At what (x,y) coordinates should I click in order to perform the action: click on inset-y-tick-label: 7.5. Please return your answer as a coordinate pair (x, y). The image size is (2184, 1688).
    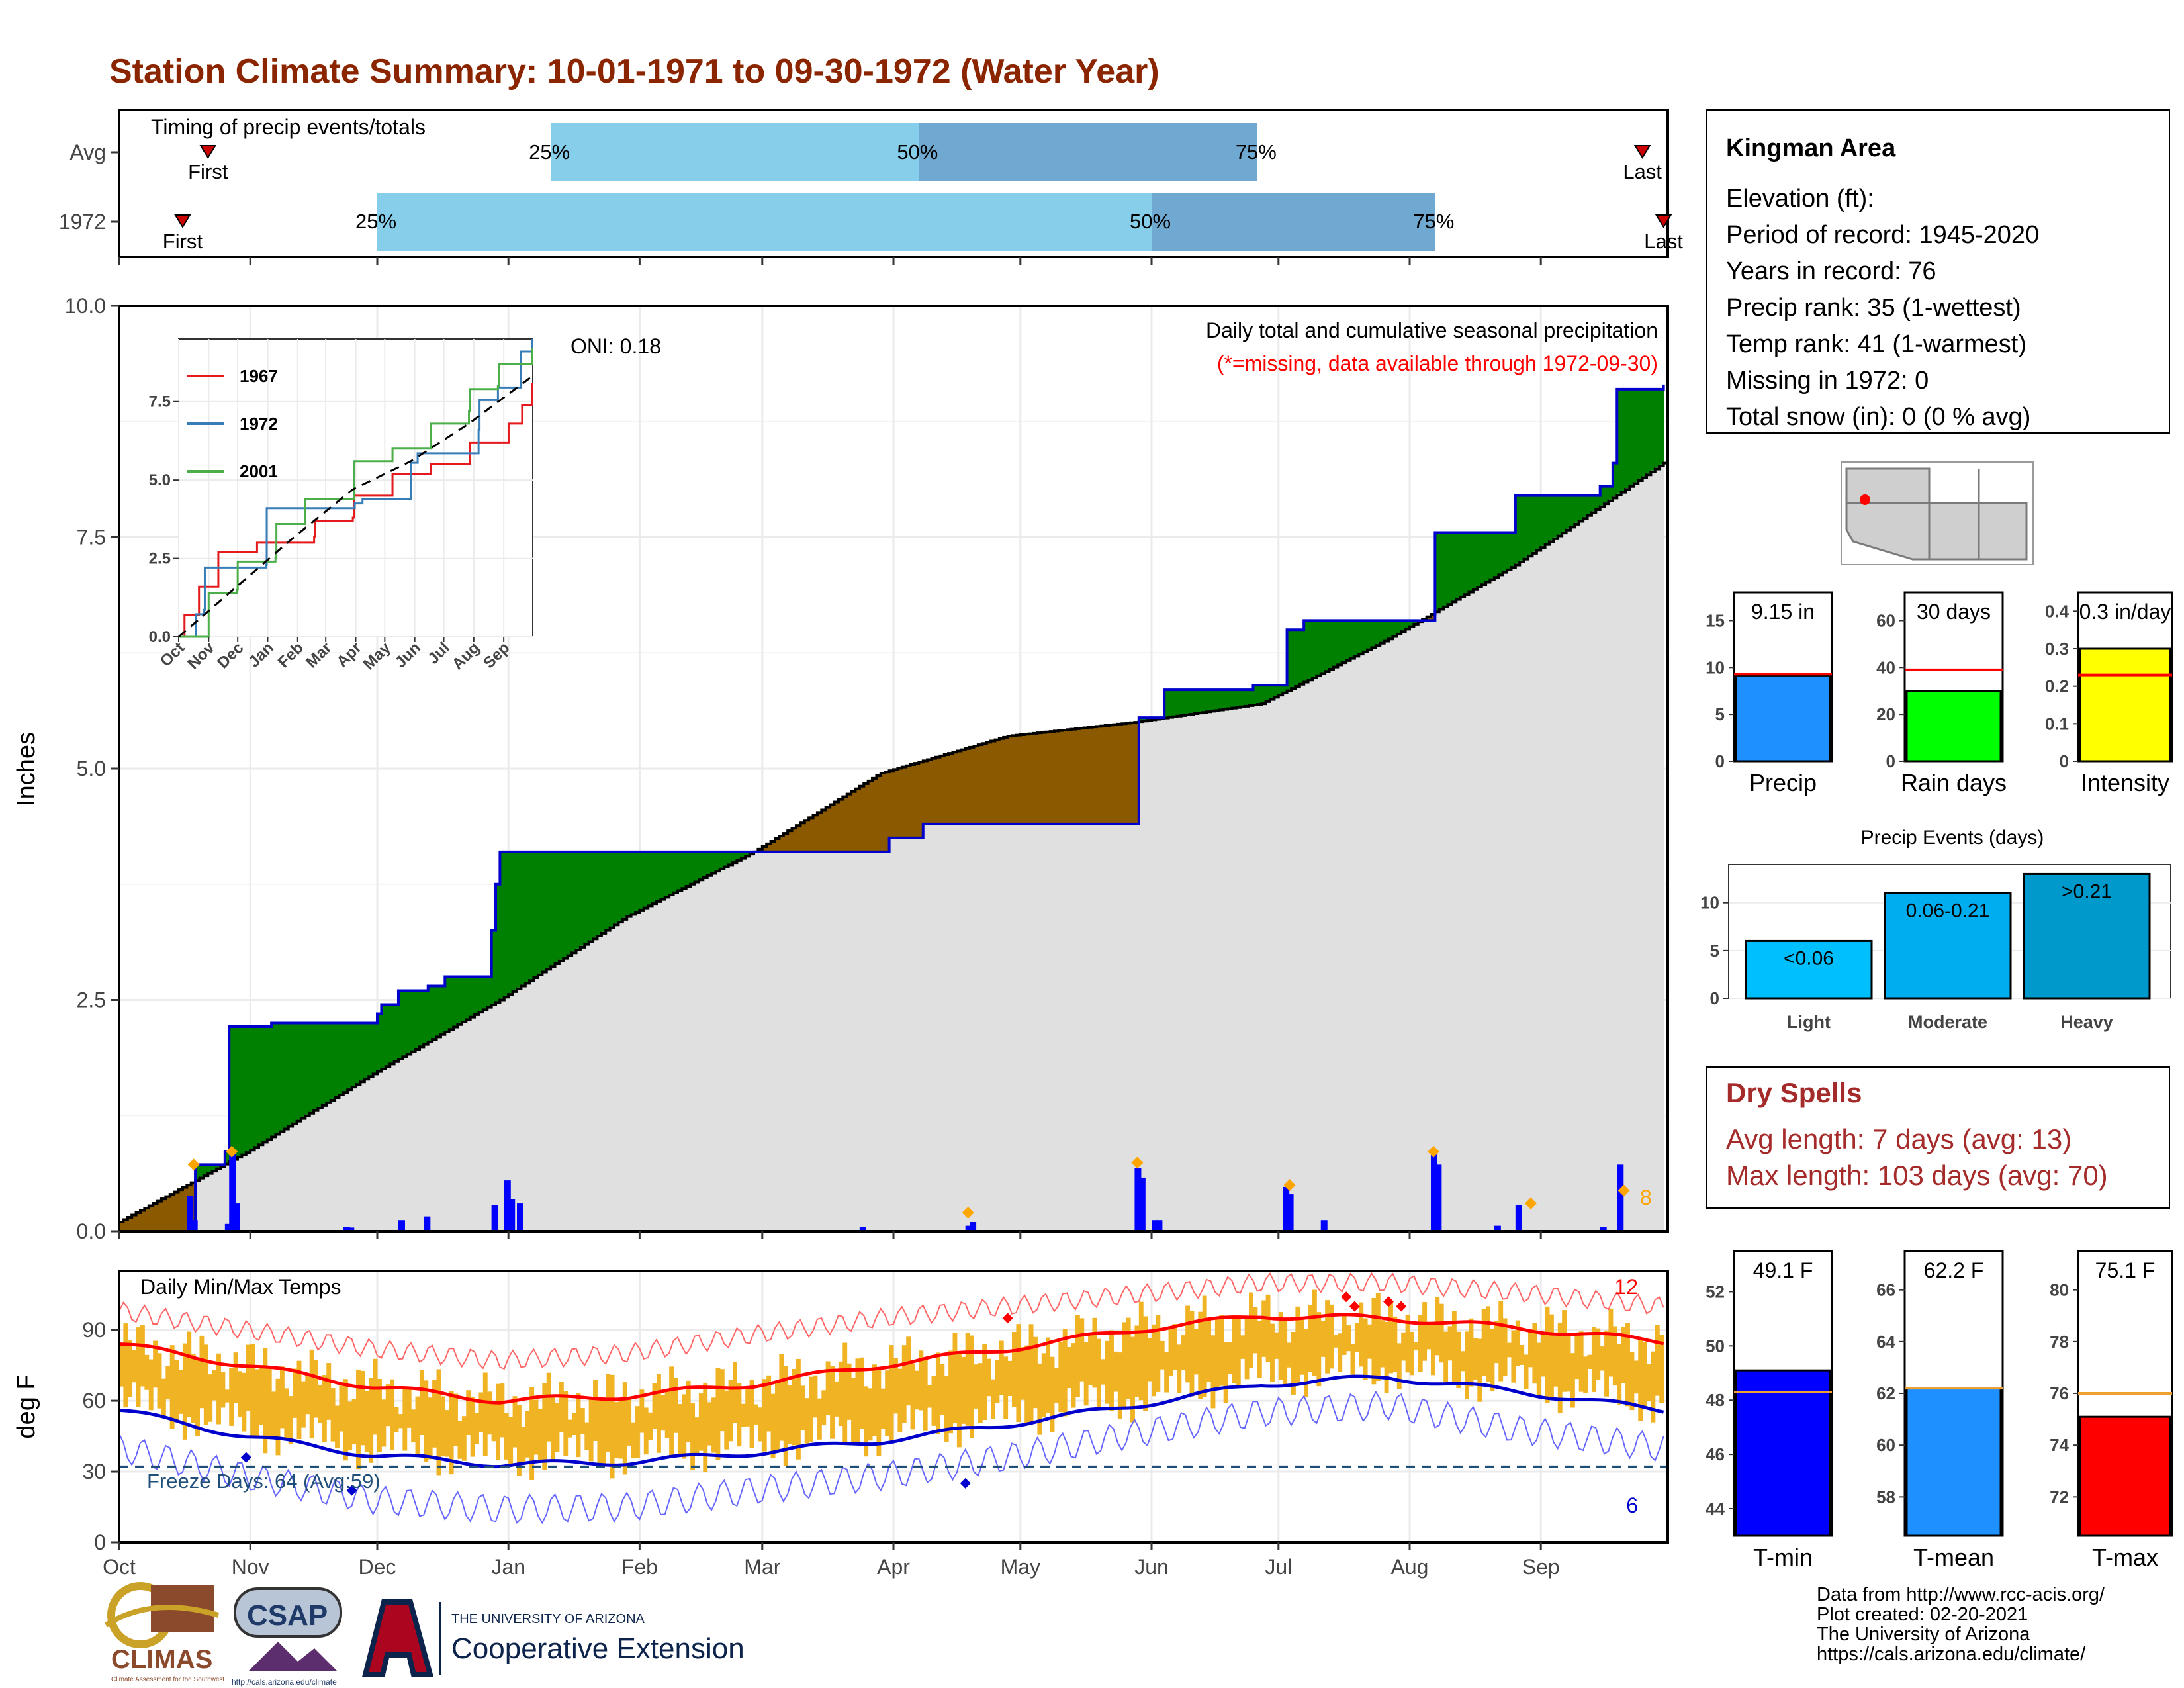
    Looking at the image, I should click on (160, 402).